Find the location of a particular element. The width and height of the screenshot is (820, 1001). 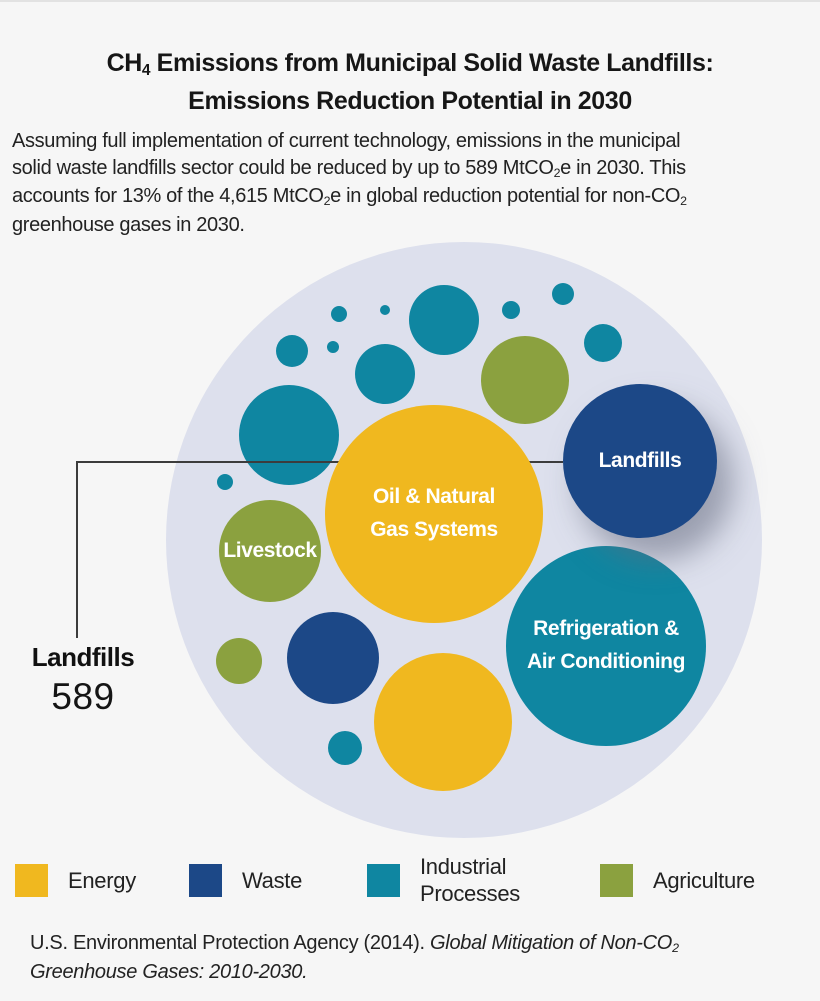

bubble-livestock: Livestock is located at coordinates (270, 551).